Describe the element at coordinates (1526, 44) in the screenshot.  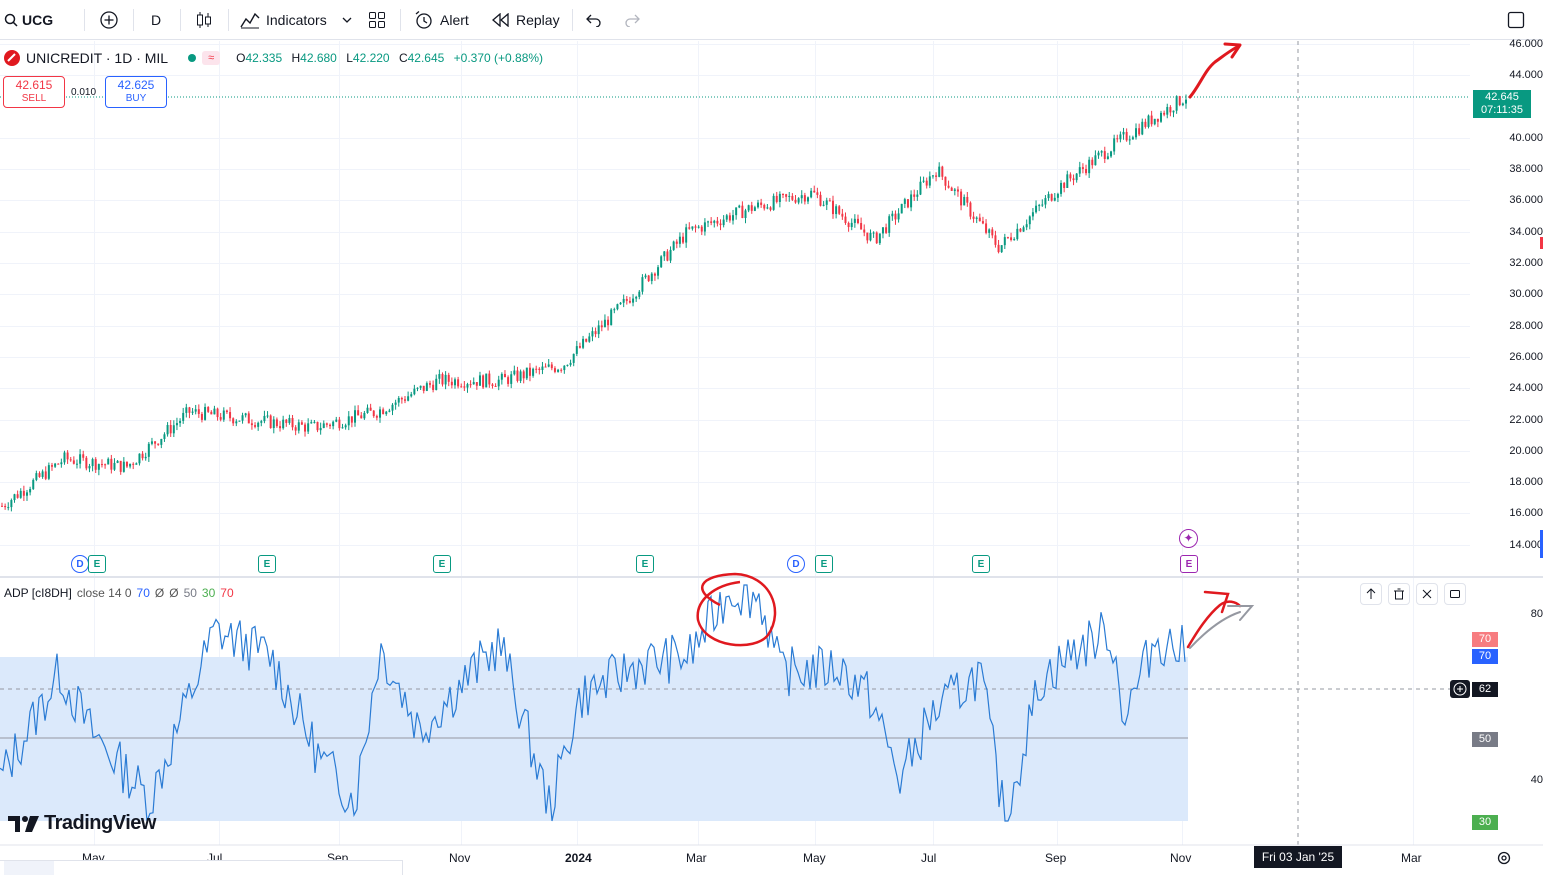
I see `price-axis-tick: 46.000` at that location.